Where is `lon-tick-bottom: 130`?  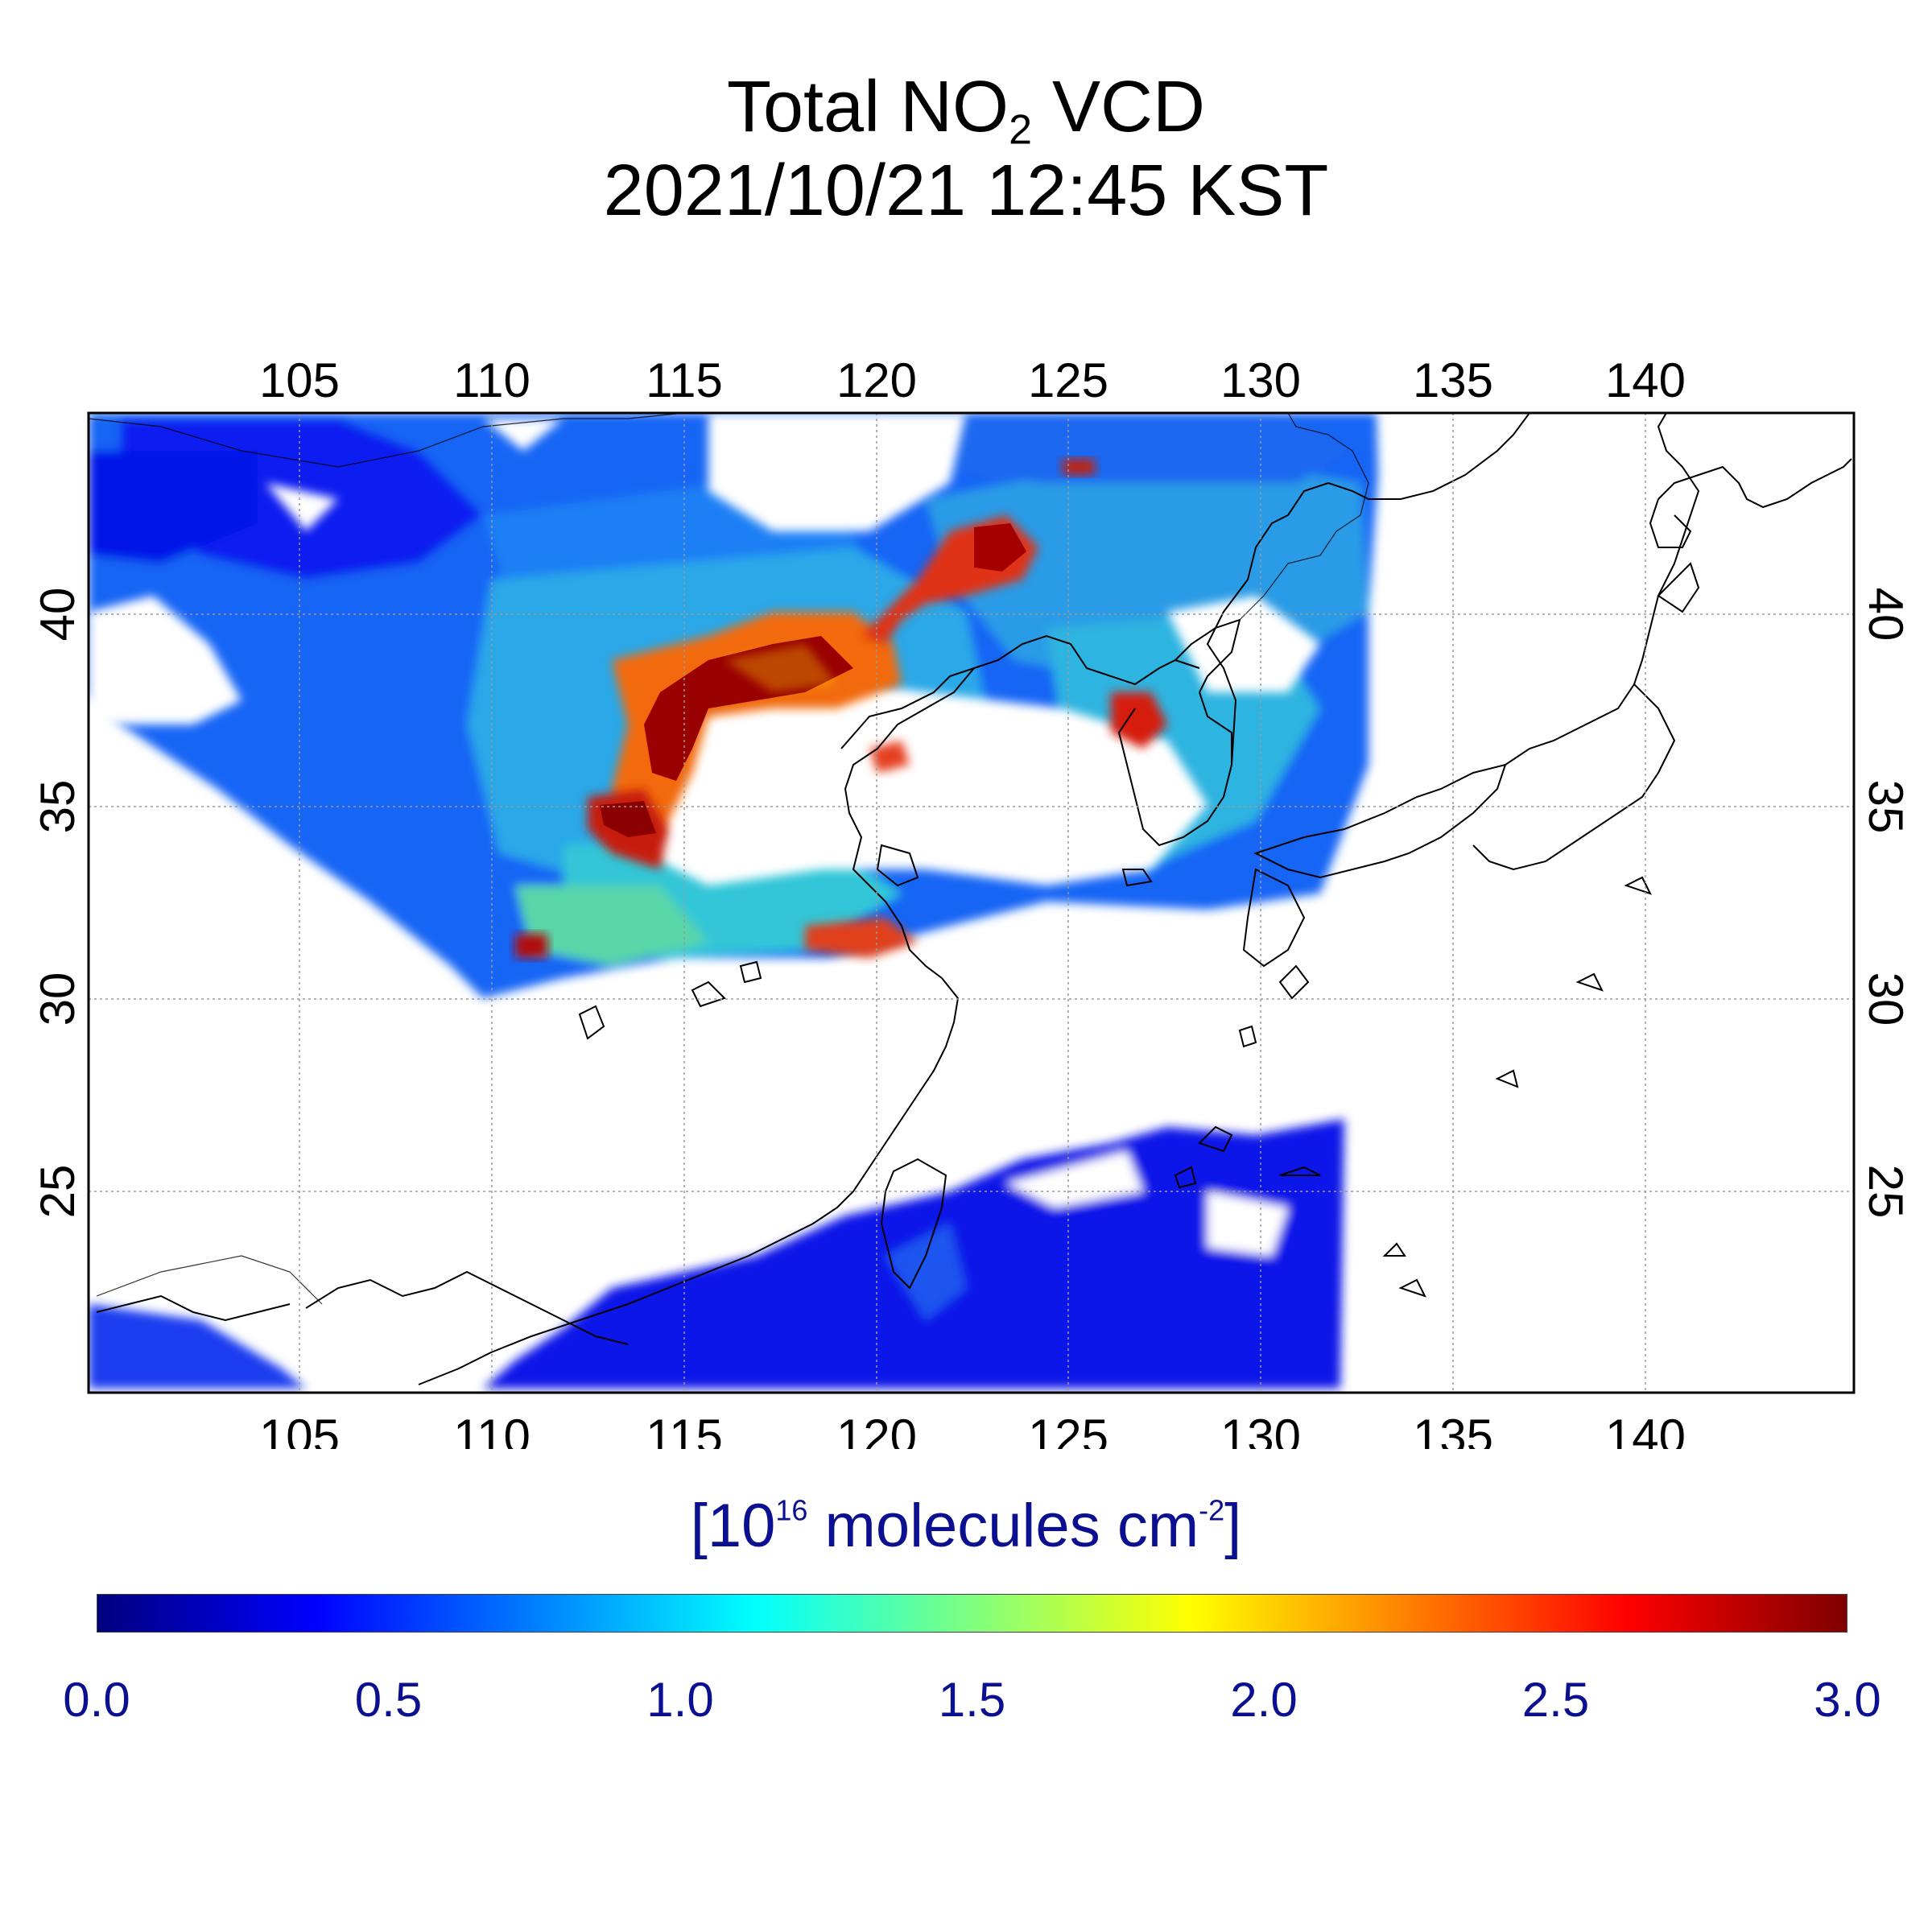
lon-tick-bottom: 130 is located at coordinates (1260, 1429).